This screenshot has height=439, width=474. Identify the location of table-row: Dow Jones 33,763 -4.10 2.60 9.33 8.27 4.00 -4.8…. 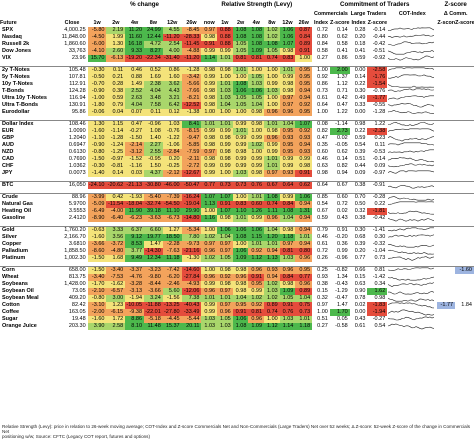
(237, 51).